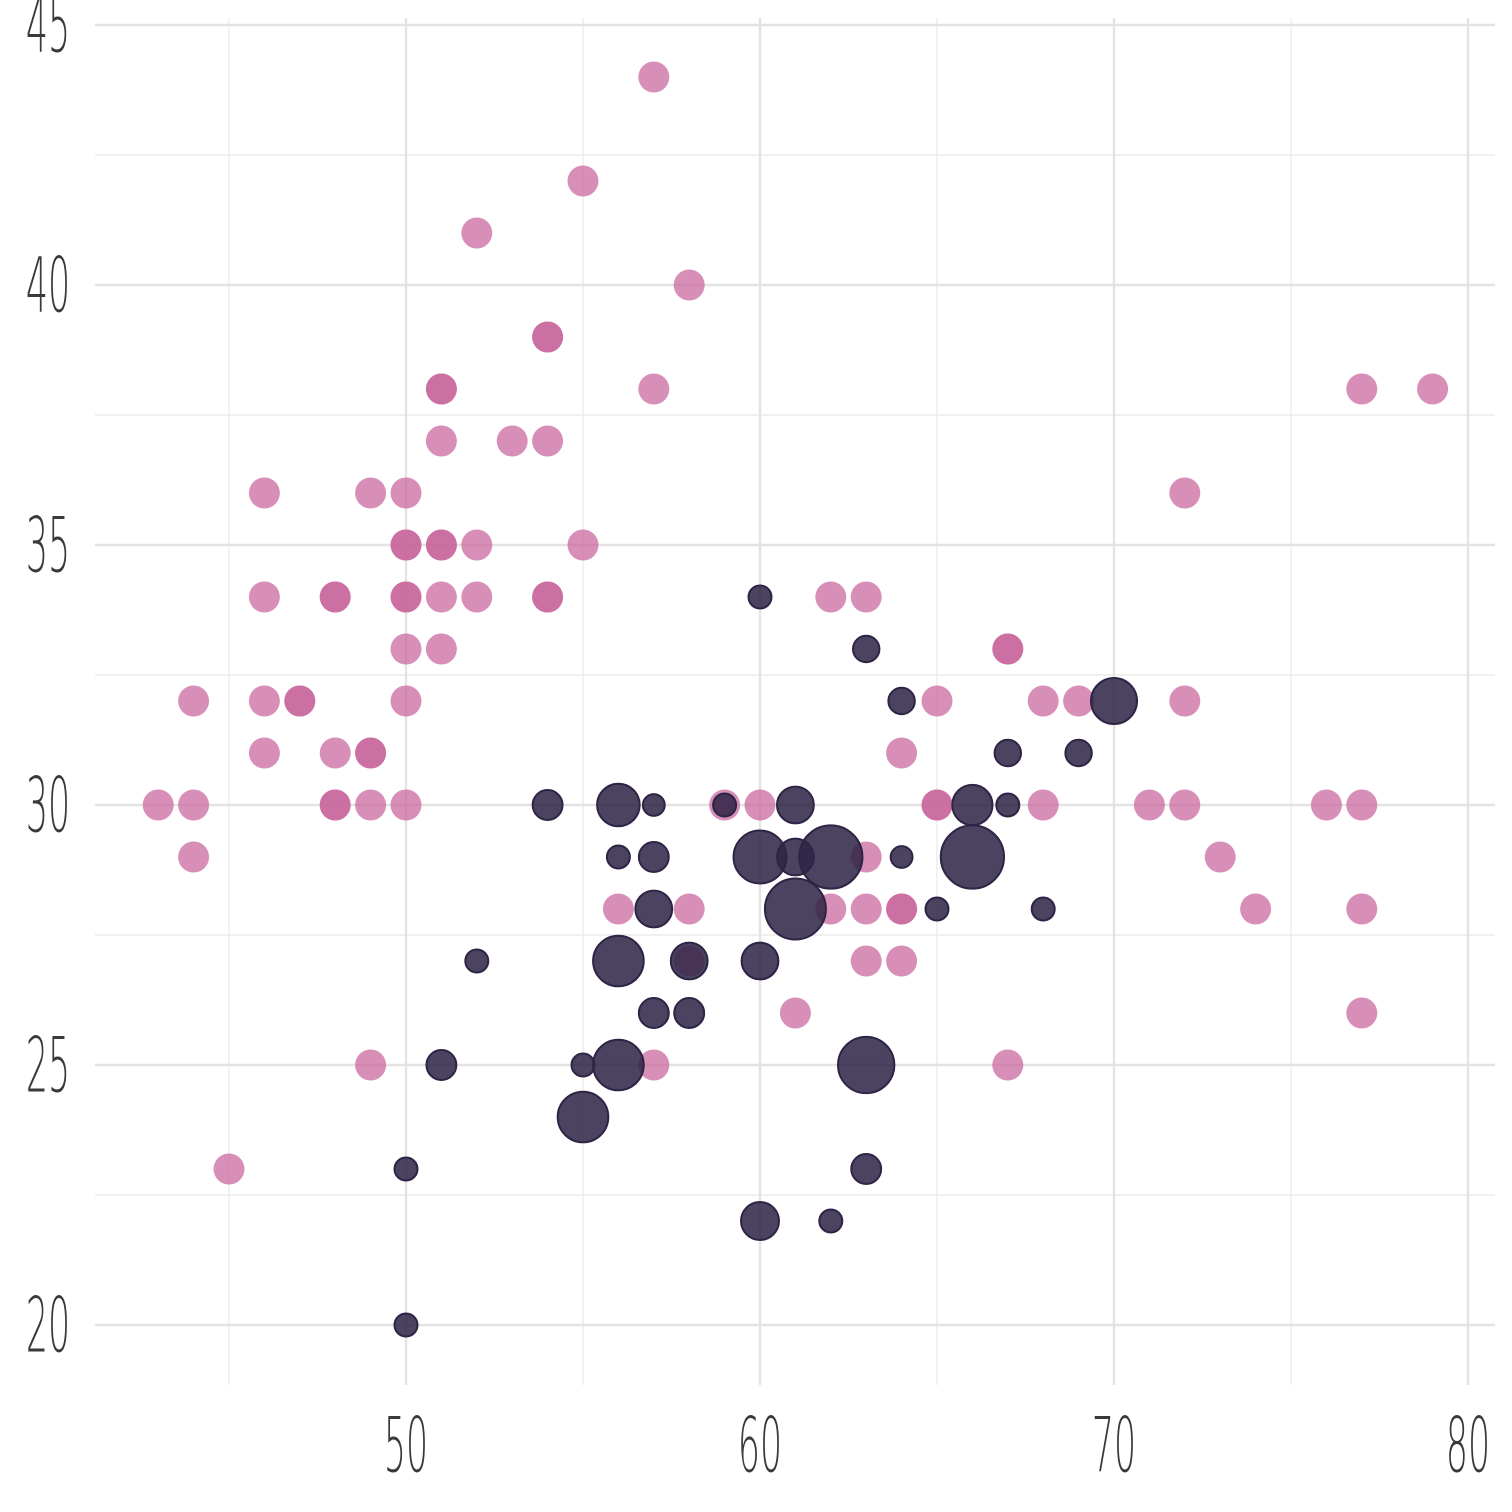  Describe the element at coordinates (1468, 1445) in the screenshot. I see `x-tick-label: 80` at that location.